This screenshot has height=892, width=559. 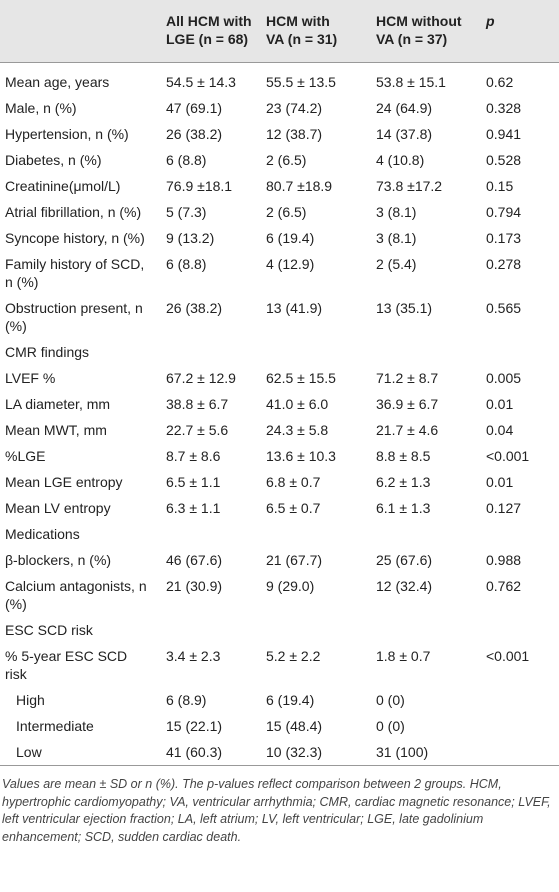 I want to click on cell: 23 (74.2), so click(x=294, y=108).